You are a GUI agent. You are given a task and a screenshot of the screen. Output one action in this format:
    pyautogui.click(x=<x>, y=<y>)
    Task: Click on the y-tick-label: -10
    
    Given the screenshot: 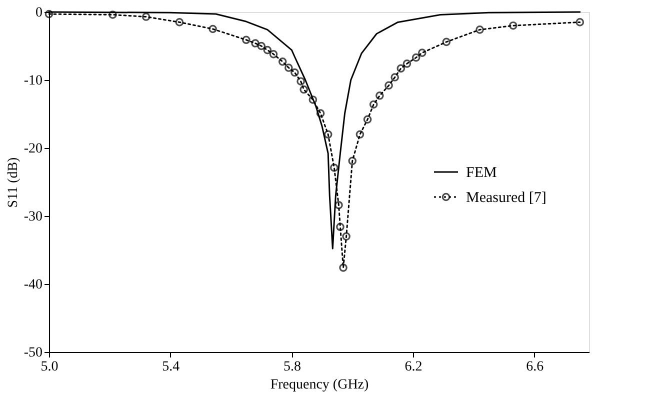 What is the action you would take?
    pyautogui.click(x=33, y=81)
    